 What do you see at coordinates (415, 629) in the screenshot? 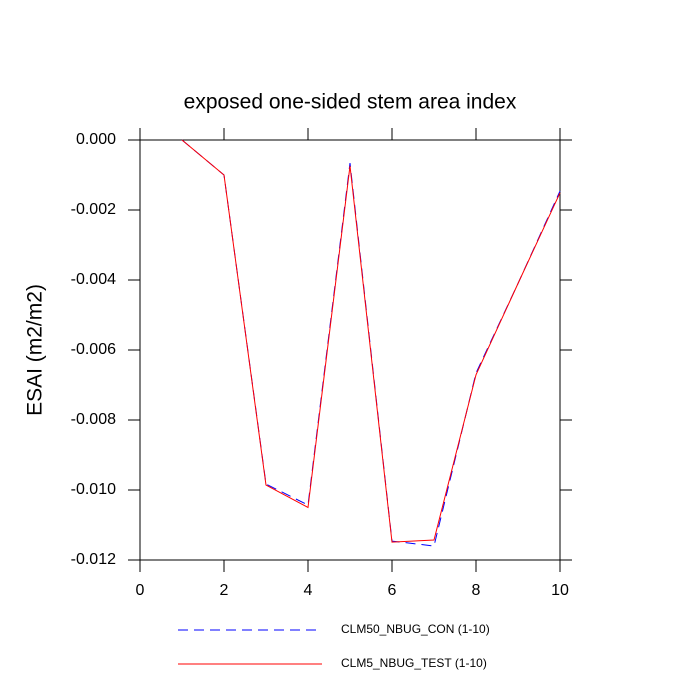
I see `legend-label: CLM50_NBUG_CON (1-10)` at bounding box center [415, 629].